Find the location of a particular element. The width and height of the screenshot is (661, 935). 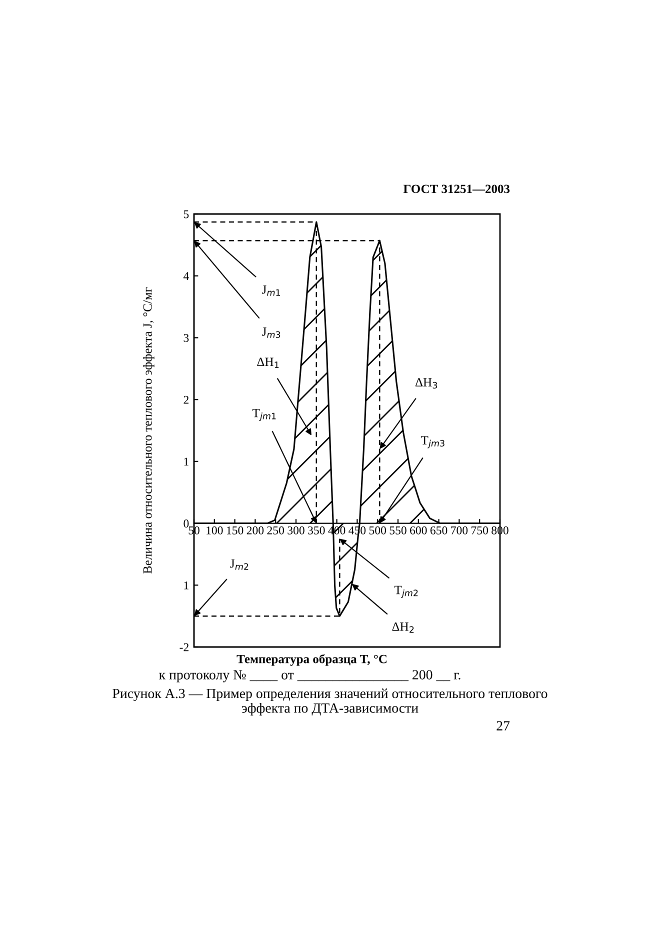

x-tick-label: 750 is located at coordinates (480, 530).